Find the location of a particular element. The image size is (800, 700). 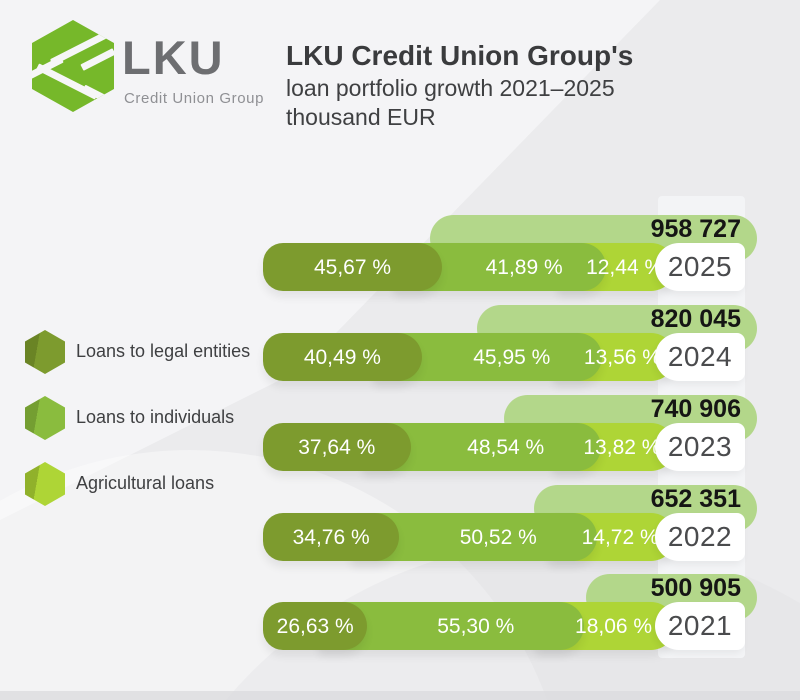

legend-item-legal-entities: Loans to legal entities is located at coordinates (137, 352).